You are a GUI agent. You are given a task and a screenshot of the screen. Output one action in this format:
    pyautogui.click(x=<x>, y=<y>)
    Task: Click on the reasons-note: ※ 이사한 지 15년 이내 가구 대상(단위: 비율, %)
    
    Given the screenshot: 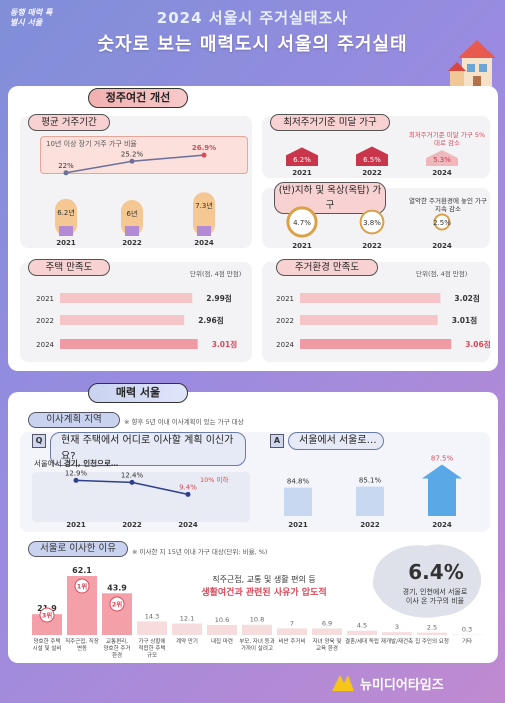 What is the action you would take?
    pyautogui.click(x=200, y=552)
    